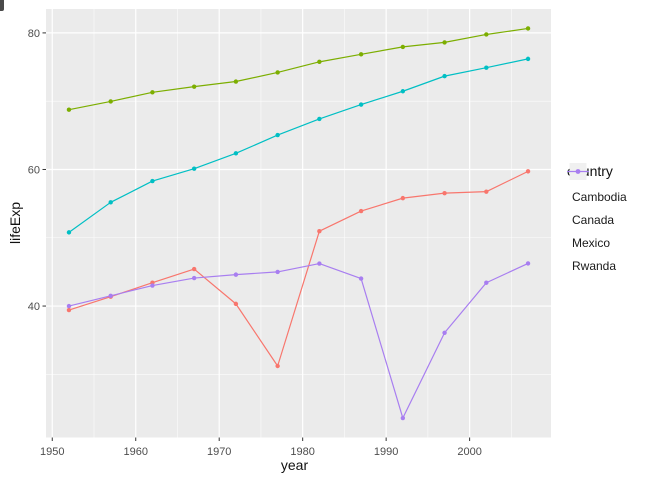 The image size is (672, 480). What do you see at coordinates (34, 34) in the screenshot?
I see `y-tick-label: 80` at bounding box center [34, 34].